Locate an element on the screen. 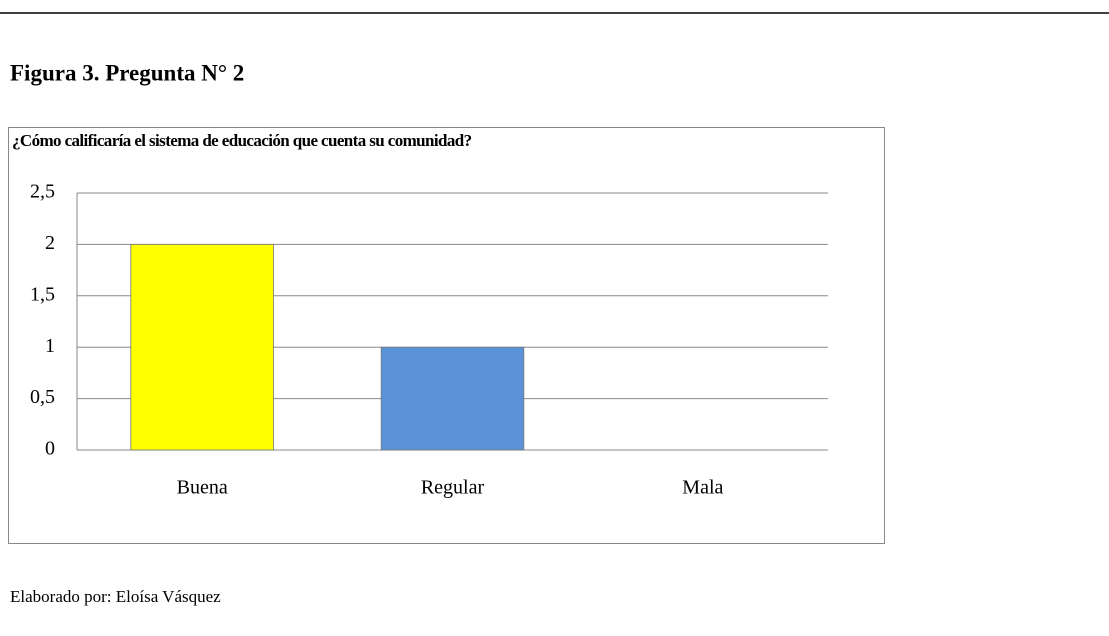 This screenshot has width=1109, height=636. x-tick-label: Regular is located at coordinates (453, 488).